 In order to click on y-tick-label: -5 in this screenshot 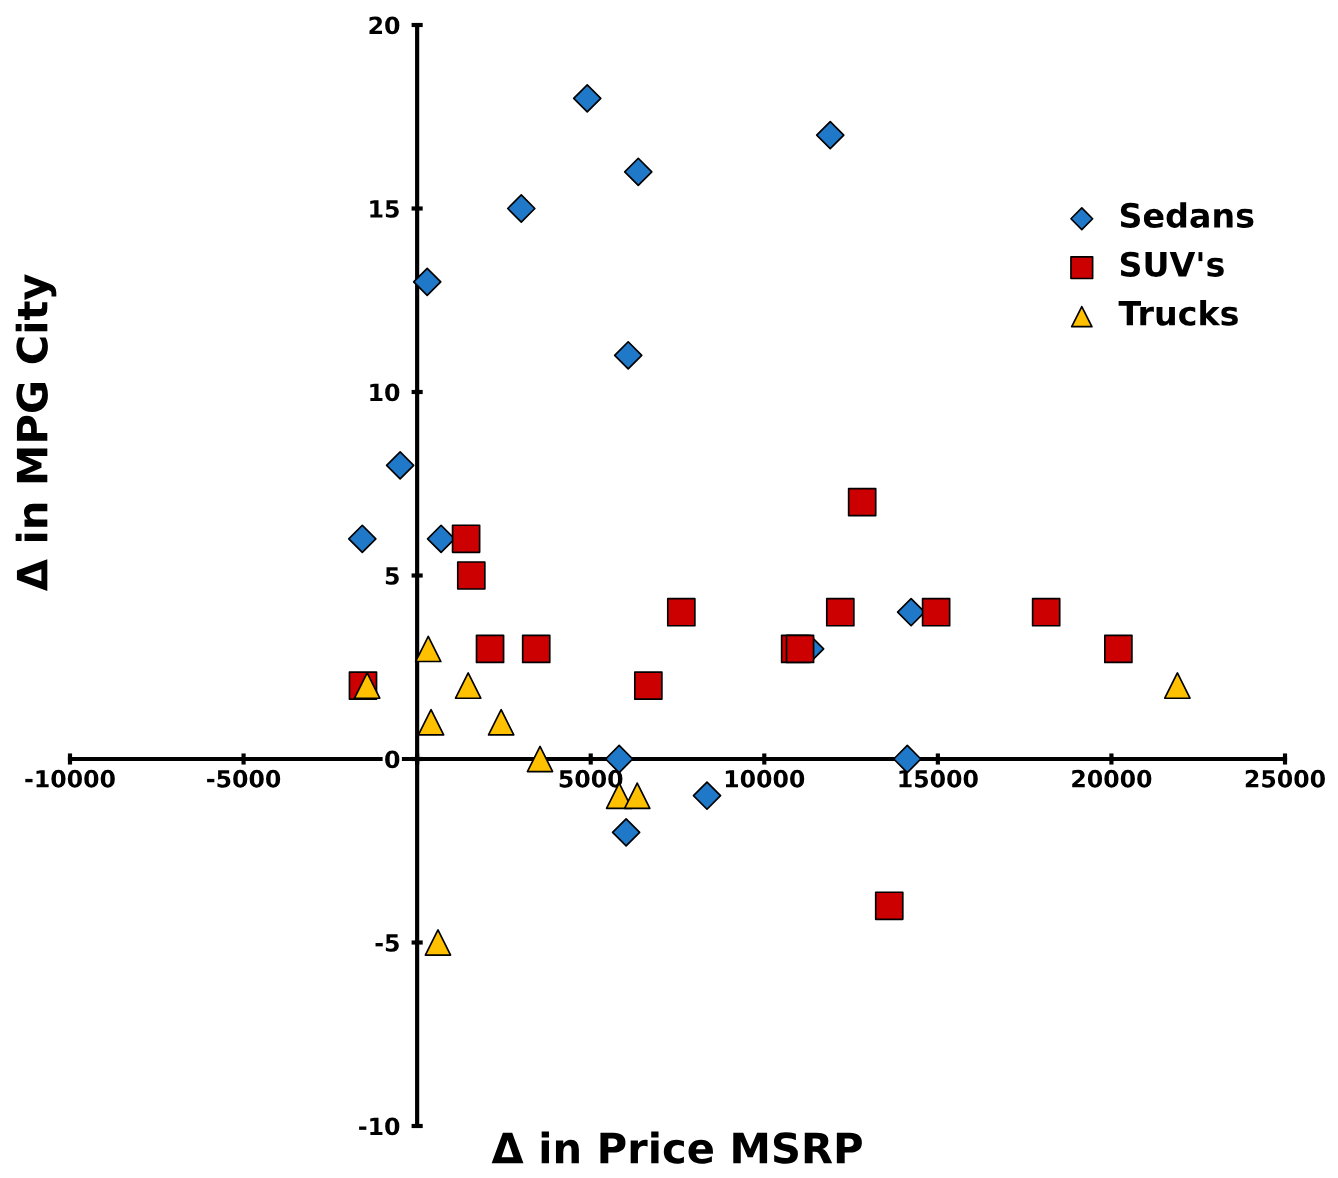, I will do `click(387, 943)`.